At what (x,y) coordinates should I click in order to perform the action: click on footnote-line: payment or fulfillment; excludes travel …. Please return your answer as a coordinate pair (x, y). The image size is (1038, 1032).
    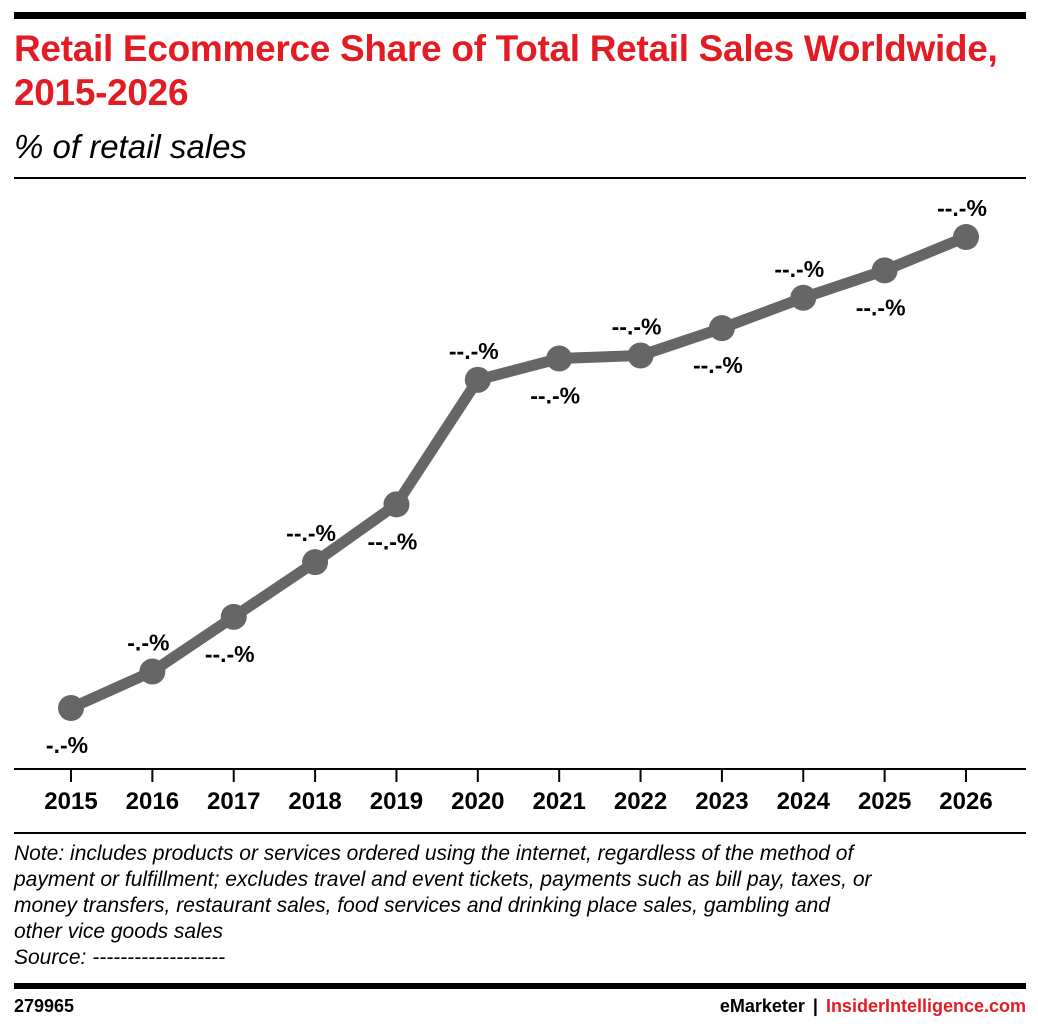
    Looking at the image, I should click on (443, 879).